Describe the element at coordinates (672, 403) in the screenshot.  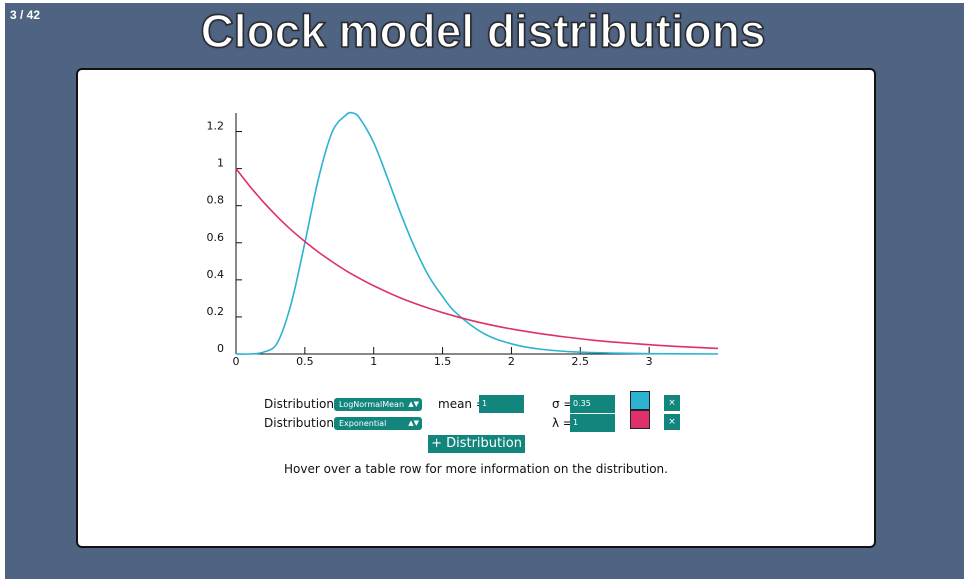
I see `remove-distribution-1-button: ×` at that location.